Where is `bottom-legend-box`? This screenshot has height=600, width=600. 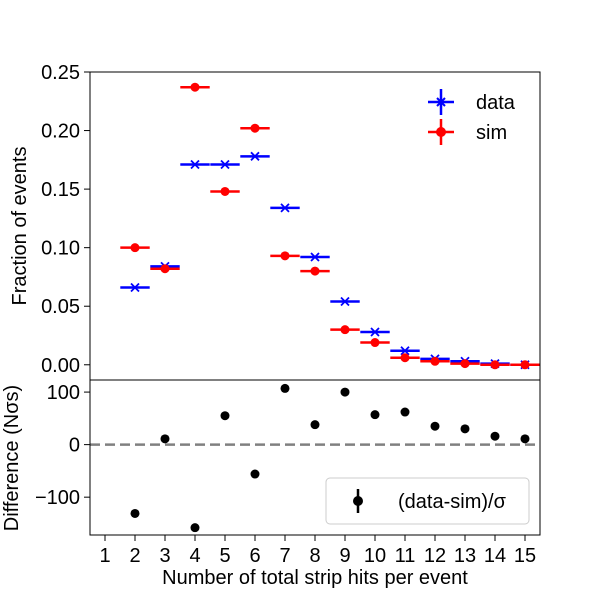 bottom-legend-box is located at coordinates (427, 501).